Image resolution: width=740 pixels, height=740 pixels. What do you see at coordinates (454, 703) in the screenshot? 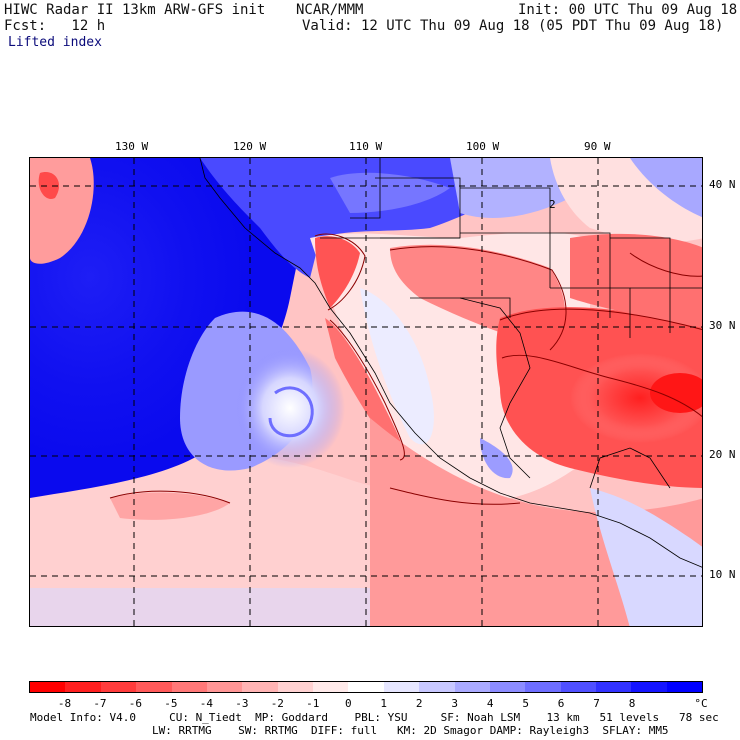
I see `colorbar-tick-label: 3` at bounding box center [454, 703].